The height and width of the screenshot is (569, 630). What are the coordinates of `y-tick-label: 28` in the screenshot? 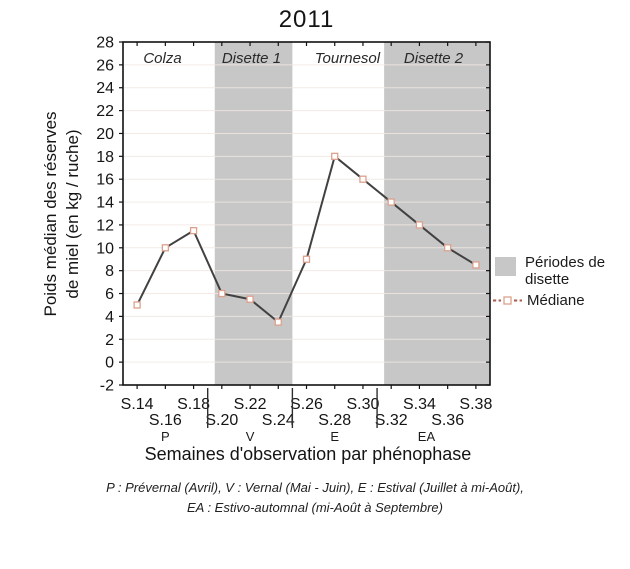 It's located at (105, 43).